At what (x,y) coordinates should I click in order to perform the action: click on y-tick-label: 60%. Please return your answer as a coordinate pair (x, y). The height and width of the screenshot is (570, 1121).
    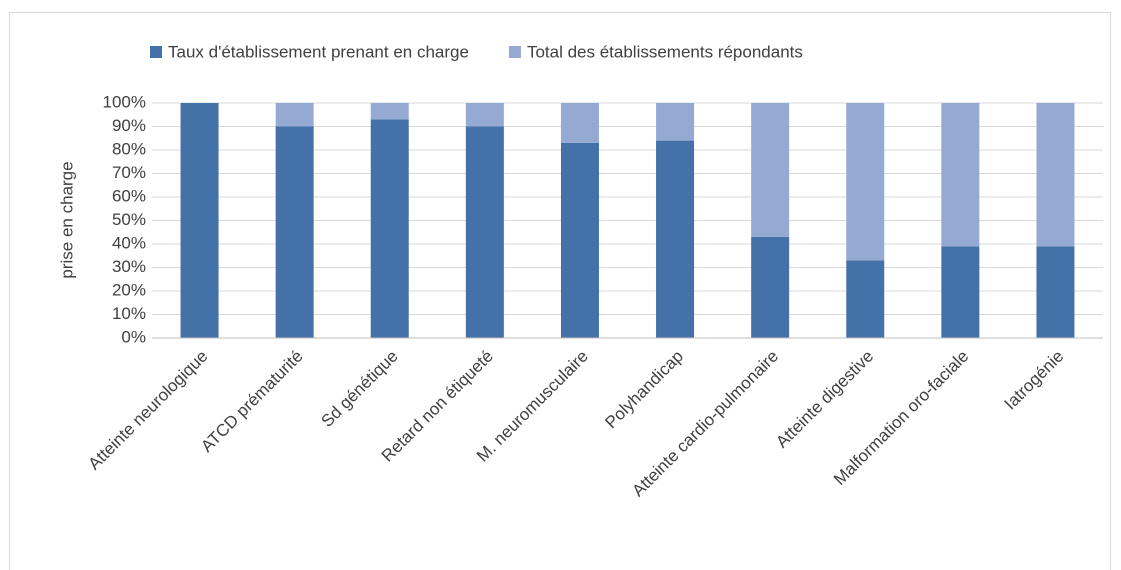
    Looking at the image, I should click on (129, 195).